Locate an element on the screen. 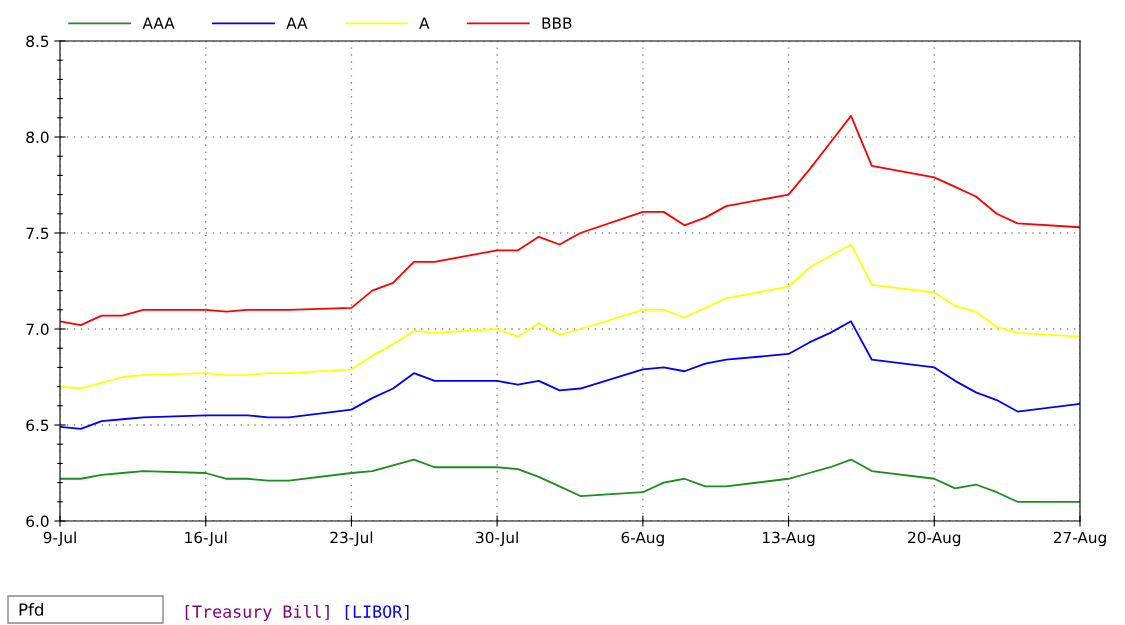 The width and height of the screenshot is (1125, 625). x-tick-label: 9-Jul is located at coordinates (59, 539).